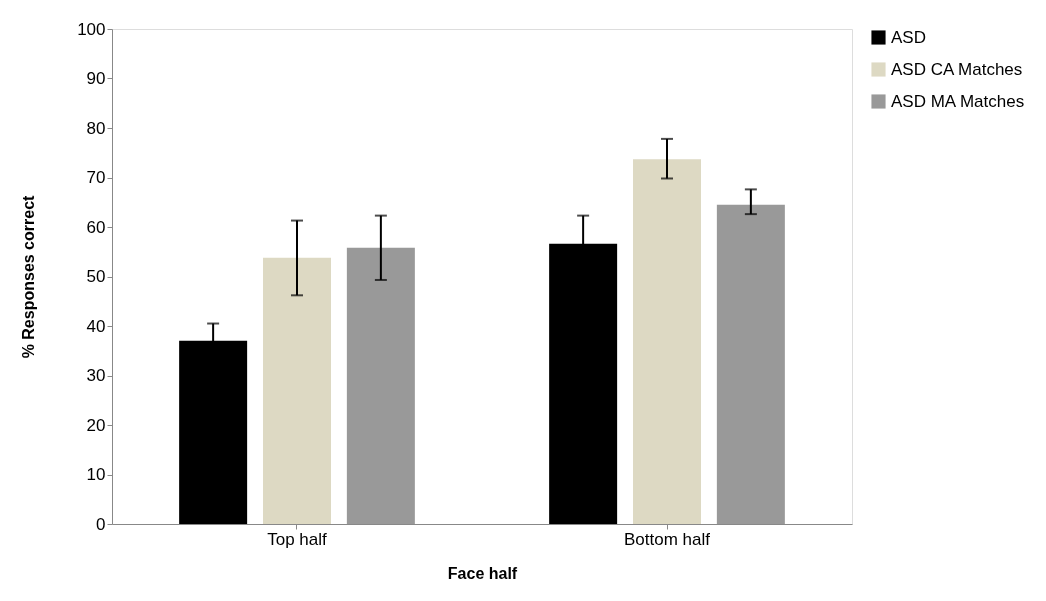 The image size is (1046, 601). What do you see at coordinates (957, 69) in the screenshot?
I see `legend-label: ASD CA Matches` at bounding box center [957, 69].